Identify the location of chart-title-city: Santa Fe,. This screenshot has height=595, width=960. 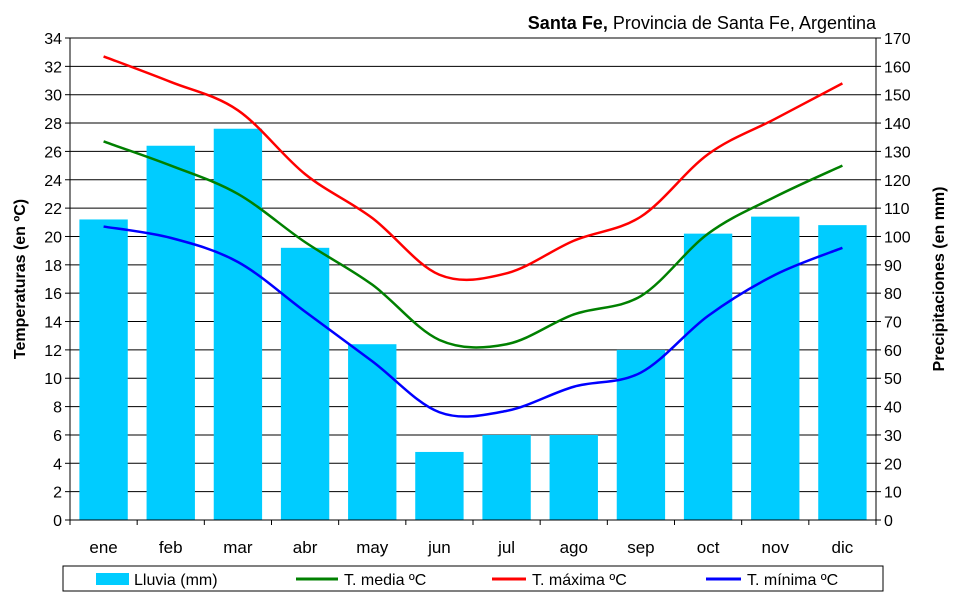
(568, 23).